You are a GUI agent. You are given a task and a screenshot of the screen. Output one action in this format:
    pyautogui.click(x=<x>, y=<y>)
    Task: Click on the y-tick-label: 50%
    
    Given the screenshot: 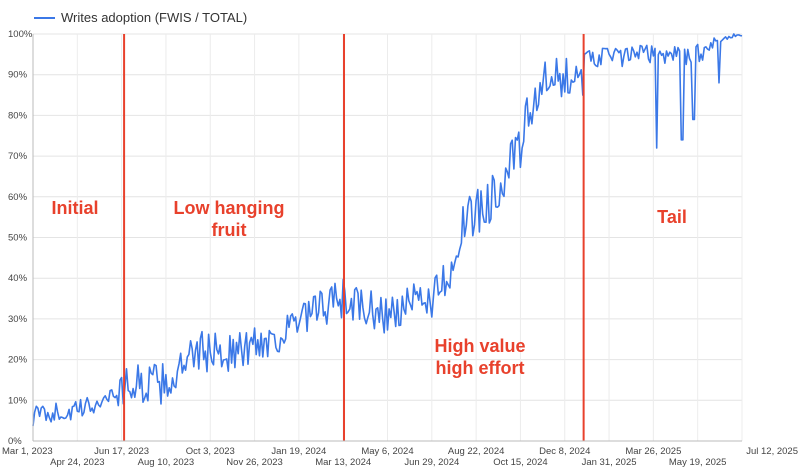 What is the action you would take?
    pyautogui.click(x=18, y=238)
    